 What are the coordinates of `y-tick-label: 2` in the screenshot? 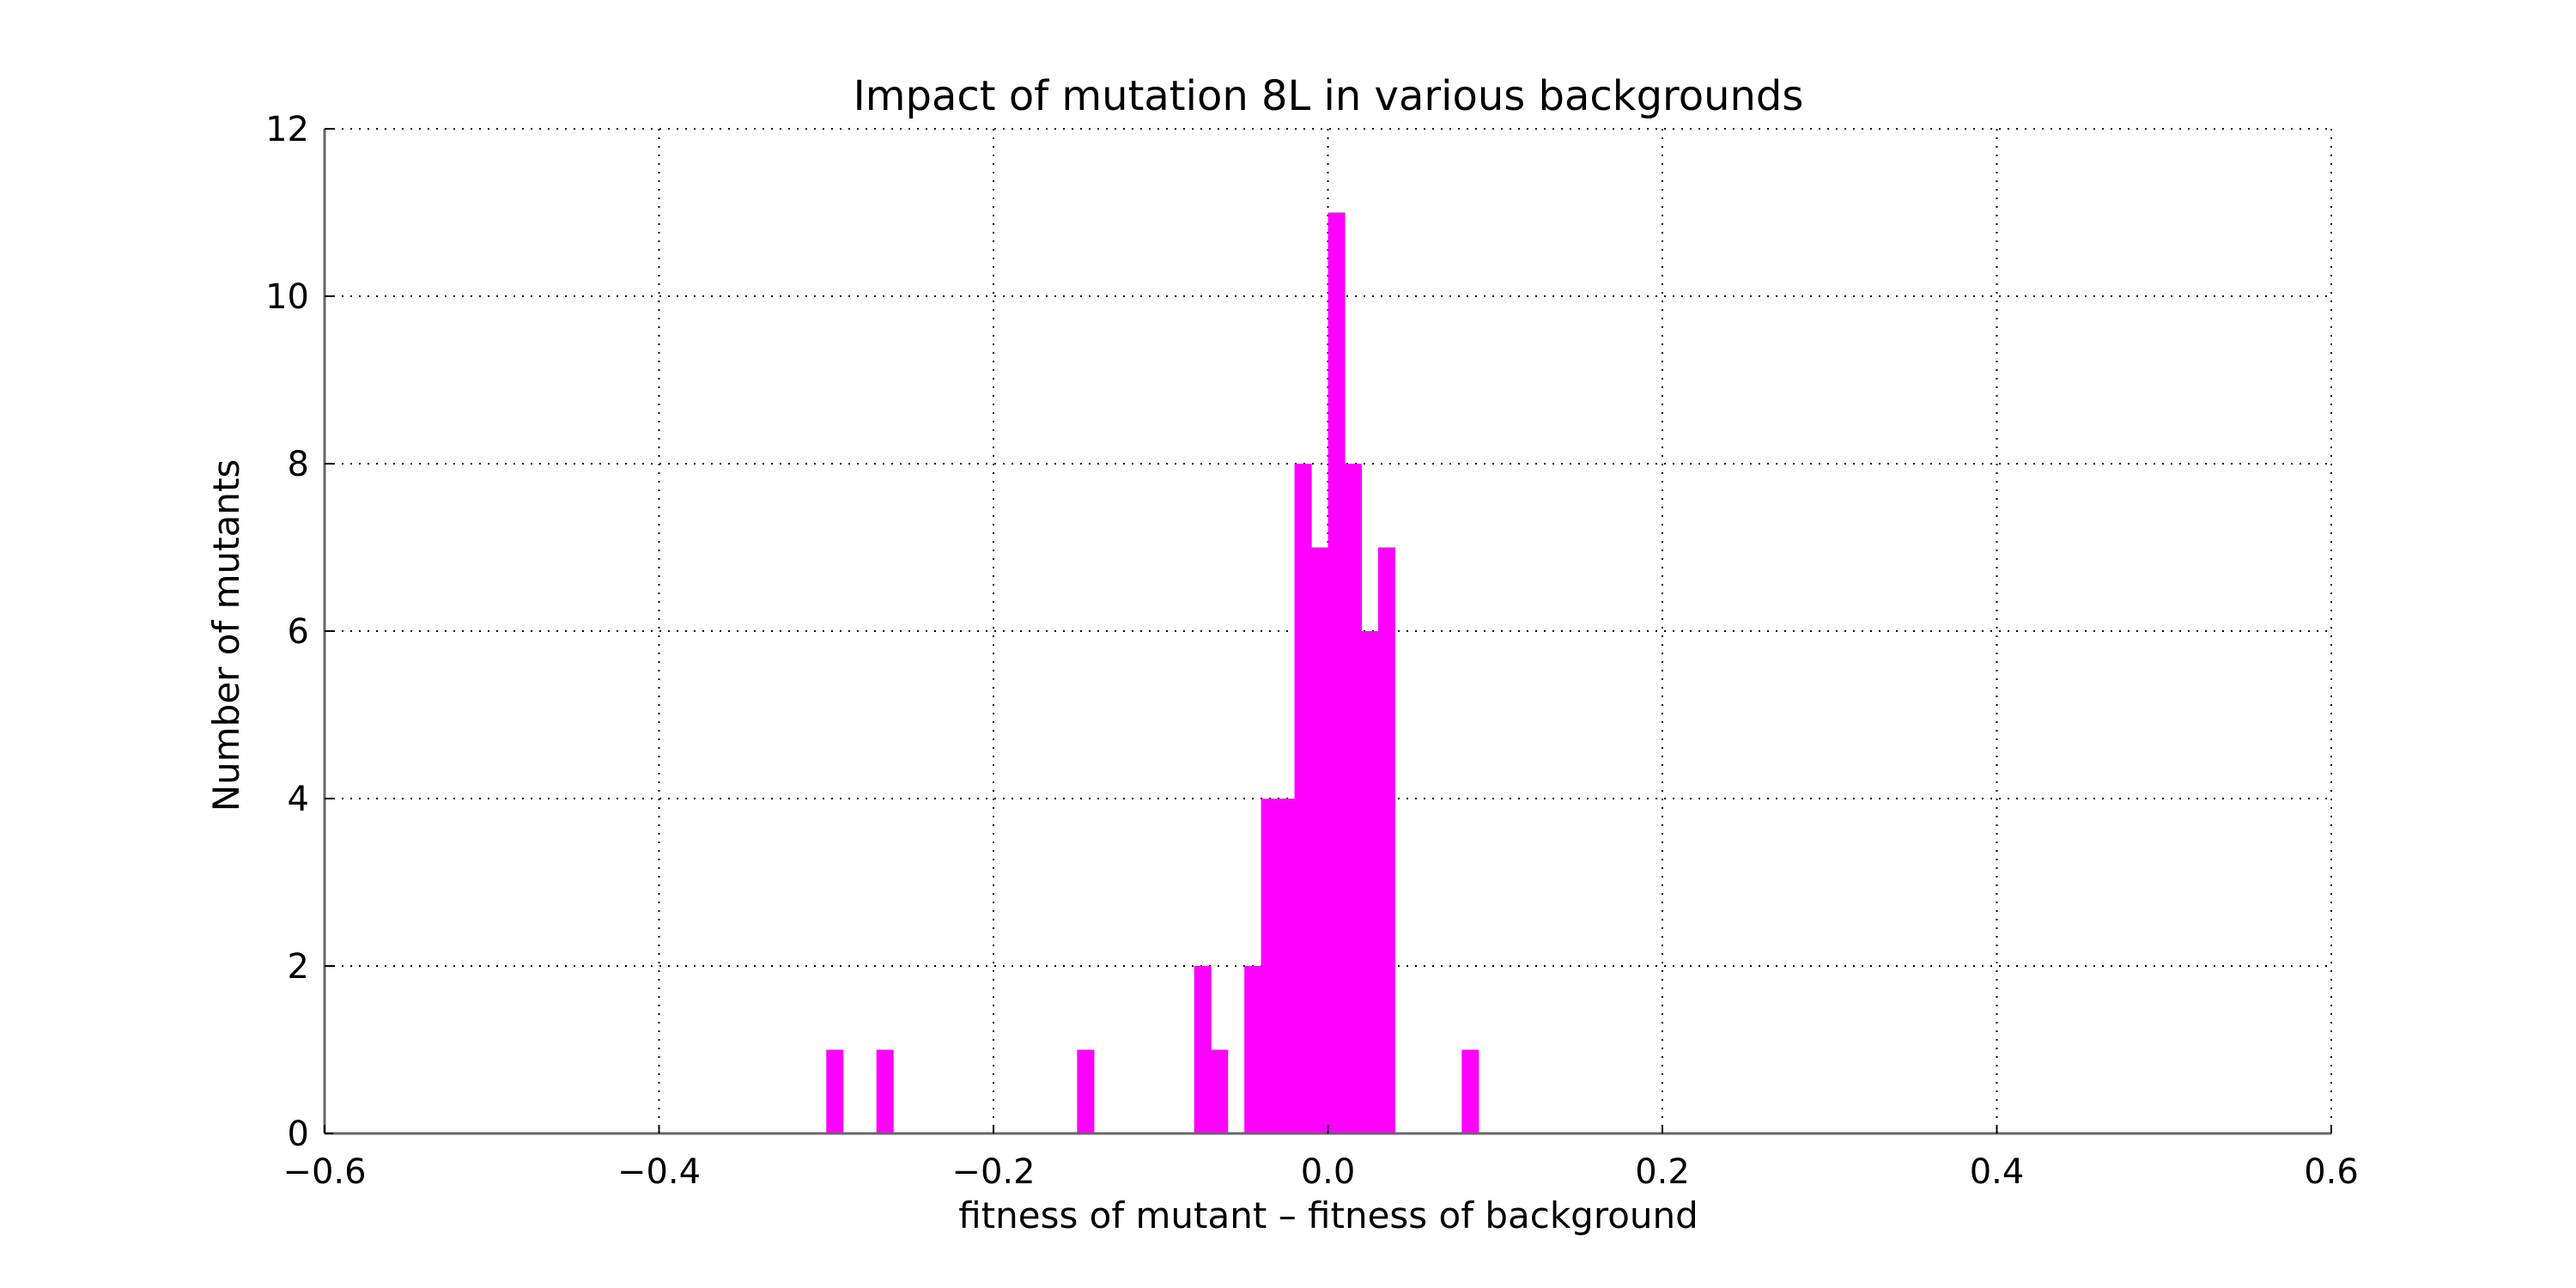 It's located at (298, 967).